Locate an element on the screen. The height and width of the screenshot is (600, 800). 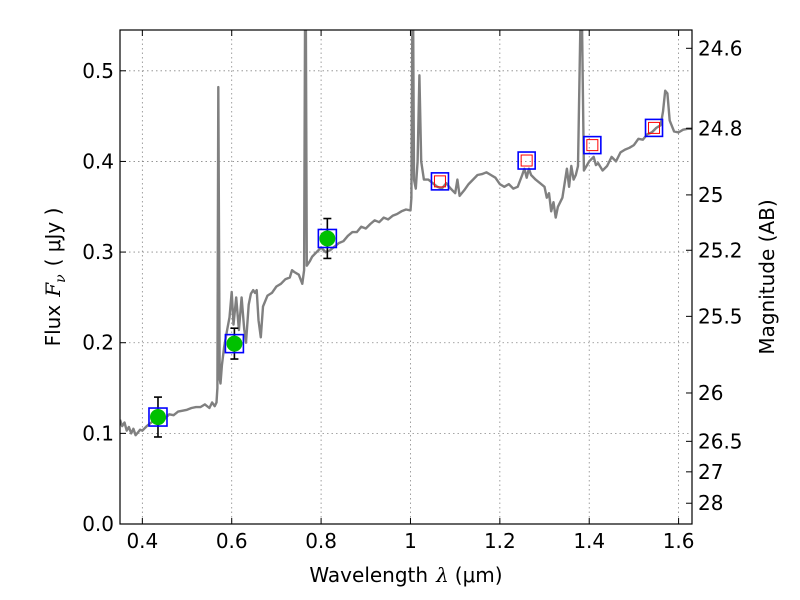
x-tick-label: 1 is located at coordinates (410, 541).